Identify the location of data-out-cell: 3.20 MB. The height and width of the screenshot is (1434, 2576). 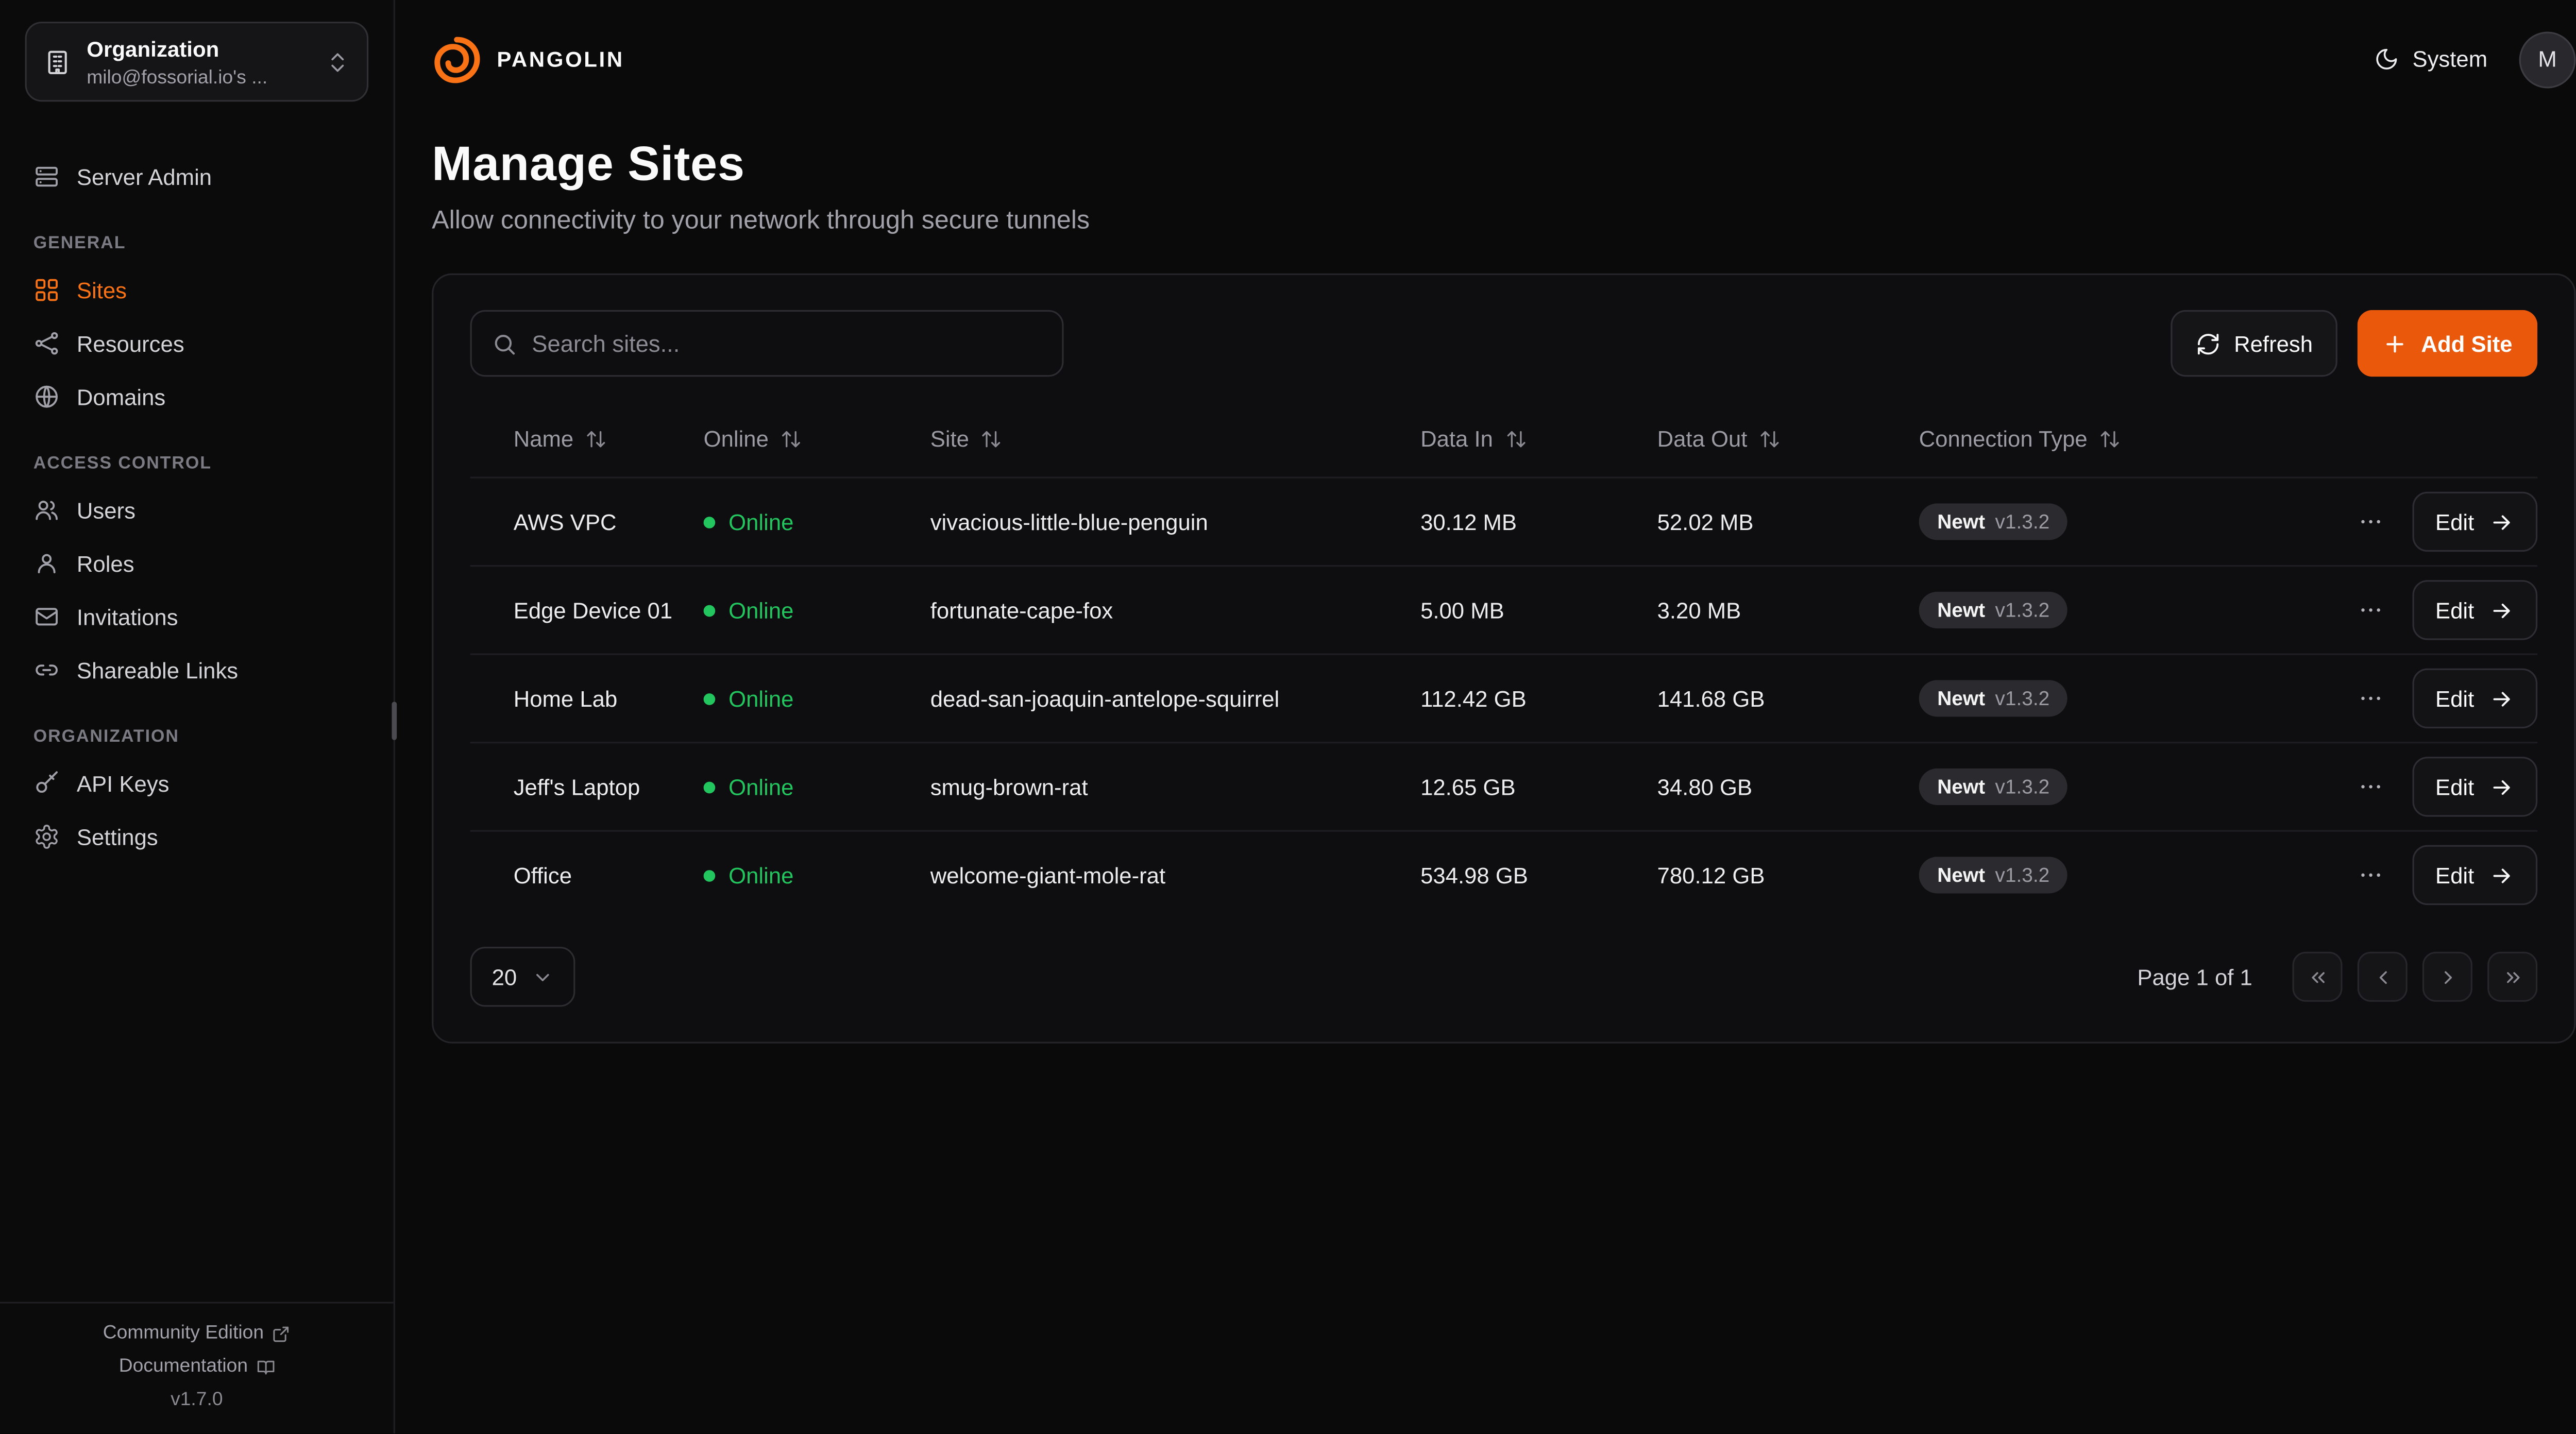
(1699, 610).